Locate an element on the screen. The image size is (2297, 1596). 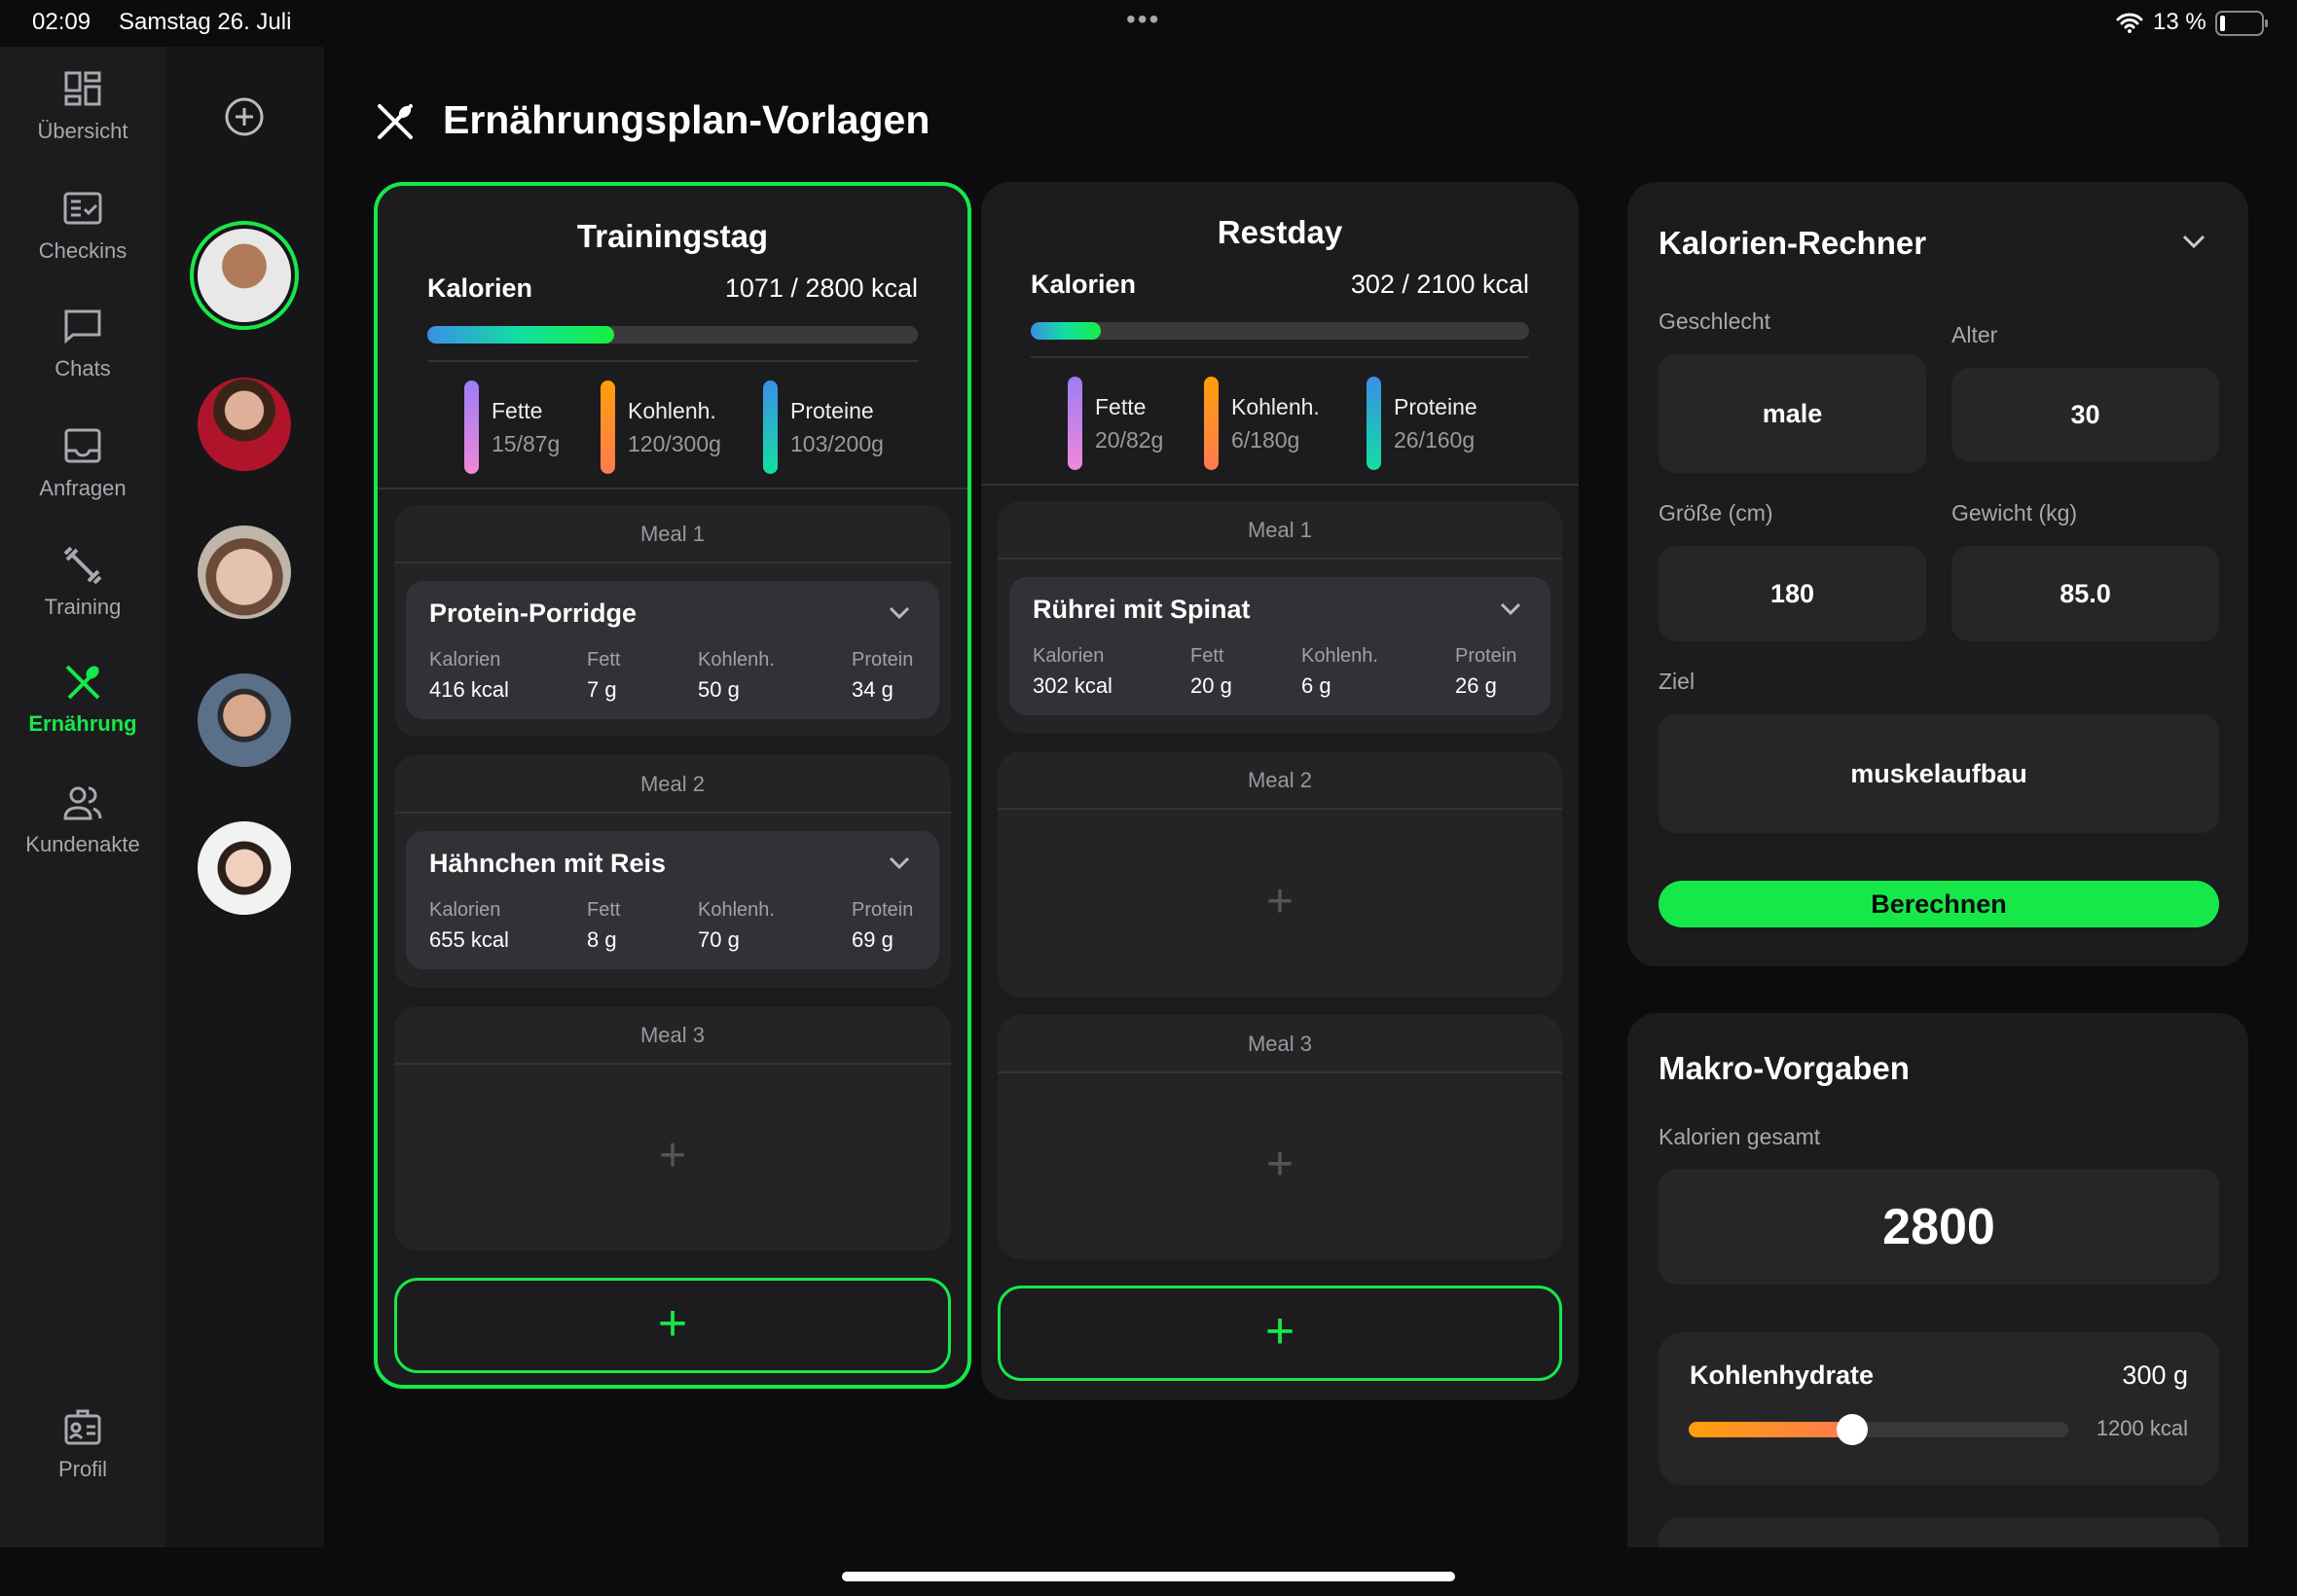
macro-value: 26/160g is located at coordinates (1435, 440).